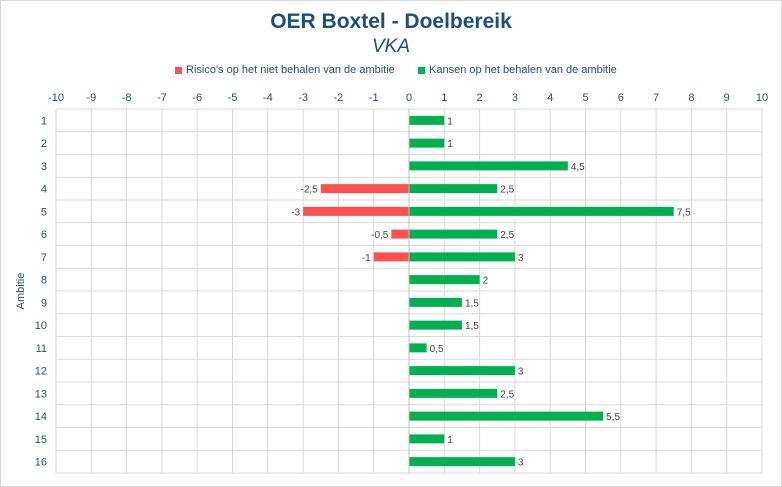  What do you see at coordinates (41, 372) in the screenshot?
I see `category-label: 12` at bounding box center [41, 372].